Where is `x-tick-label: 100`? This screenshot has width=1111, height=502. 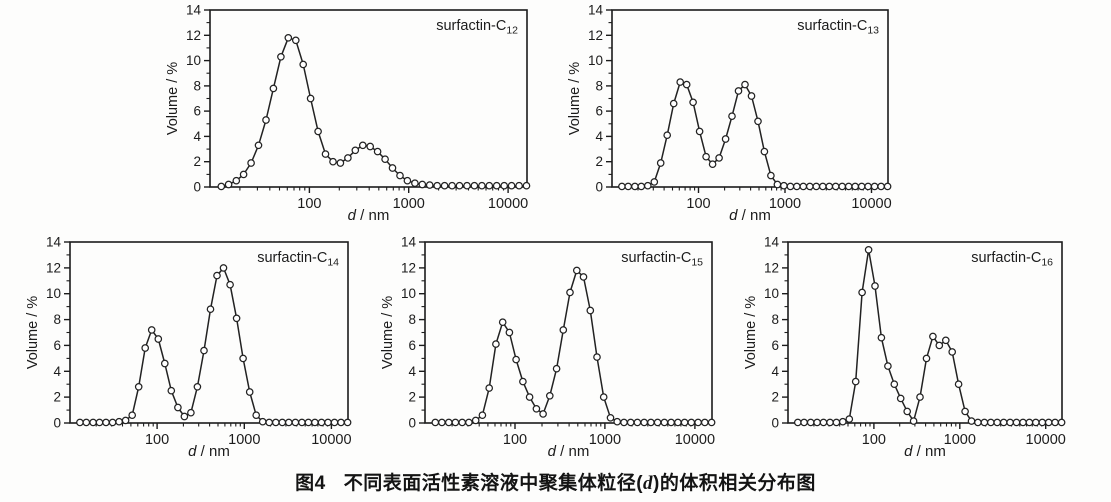 x-tick-label: 100 is located at coordinates (874, 440).